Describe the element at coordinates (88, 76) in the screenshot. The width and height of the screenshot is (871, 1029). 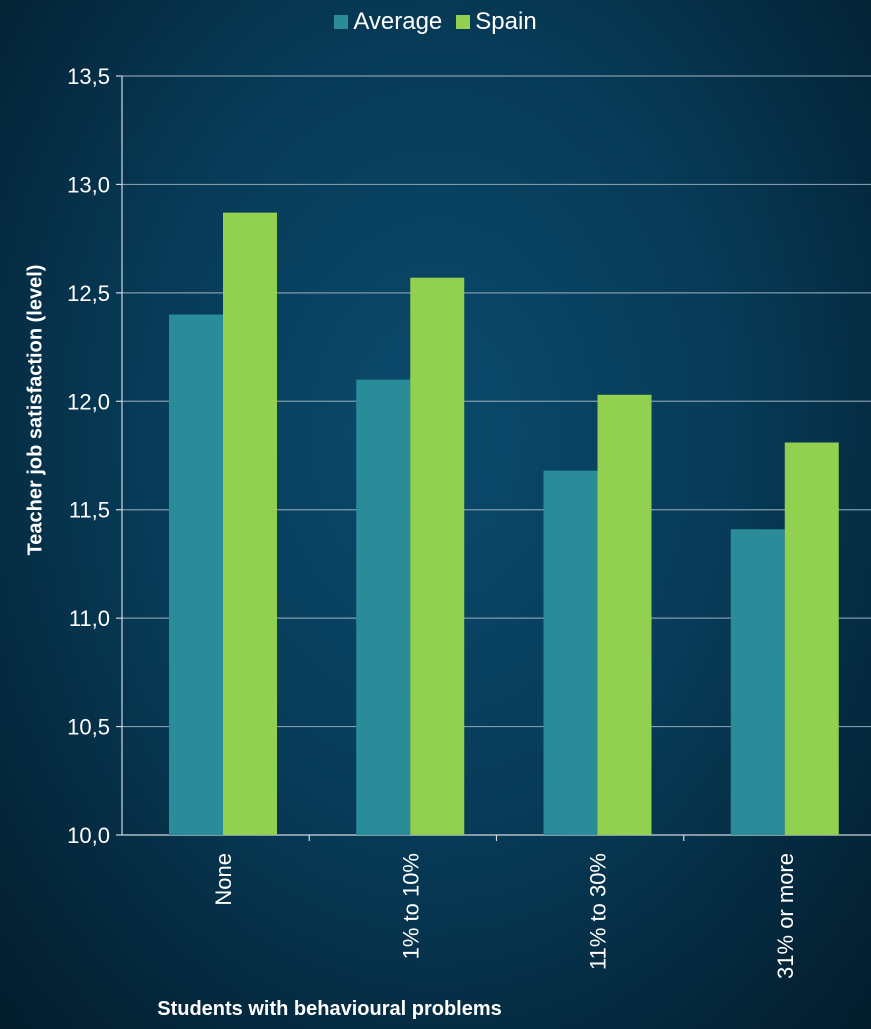
I see `y-tick-label: 13,5` at that location.